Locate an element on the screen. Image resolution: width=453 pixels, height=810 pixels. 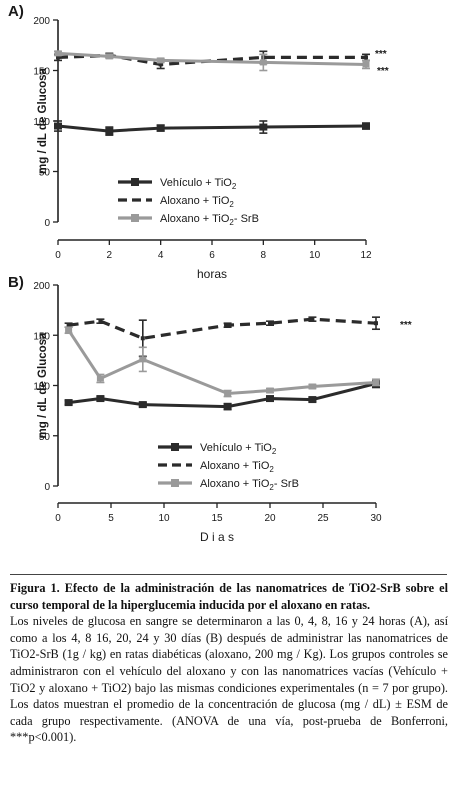
x-tick-label: 2 is located at coordinates (110, 255).